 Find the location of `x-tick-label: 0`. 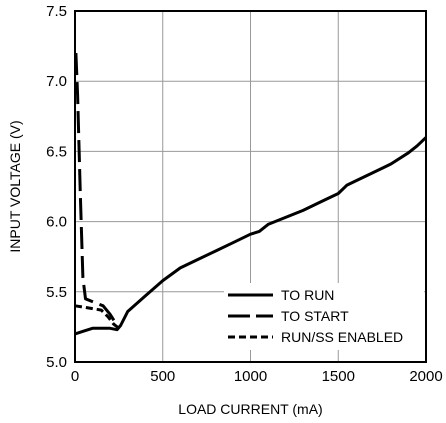

x-tick-label: 0 is located at coordinates (75, 376).